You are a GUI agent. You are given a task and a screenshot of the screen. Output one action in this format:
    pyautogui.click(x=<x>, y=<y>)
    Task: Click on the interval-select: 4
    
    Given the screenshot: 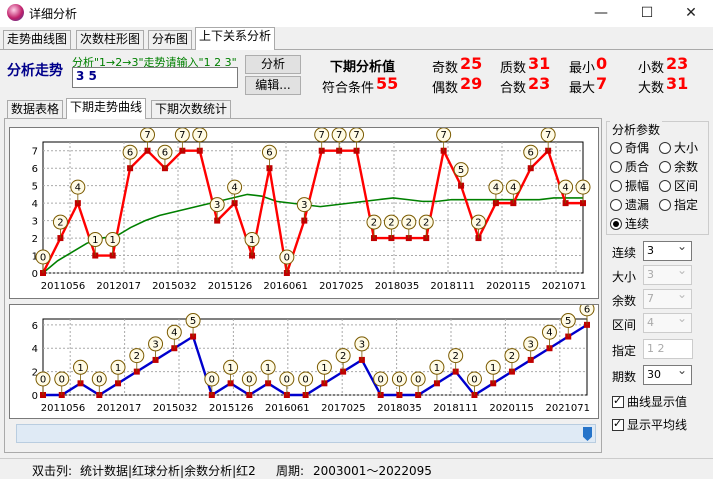 What is the action you would take?
    pyautogui.click(x=667, y=322)
    